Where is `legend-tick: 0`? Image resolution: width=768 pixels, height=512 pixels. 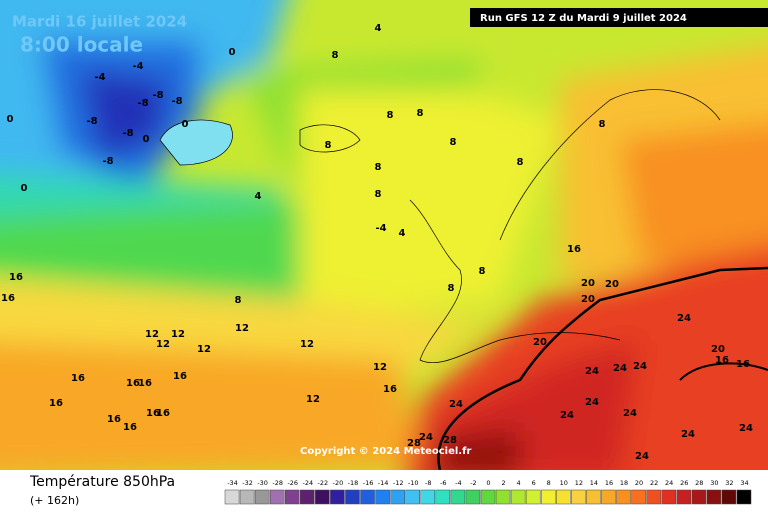
legend-tick: 0 is located at coordinates (488, 483).